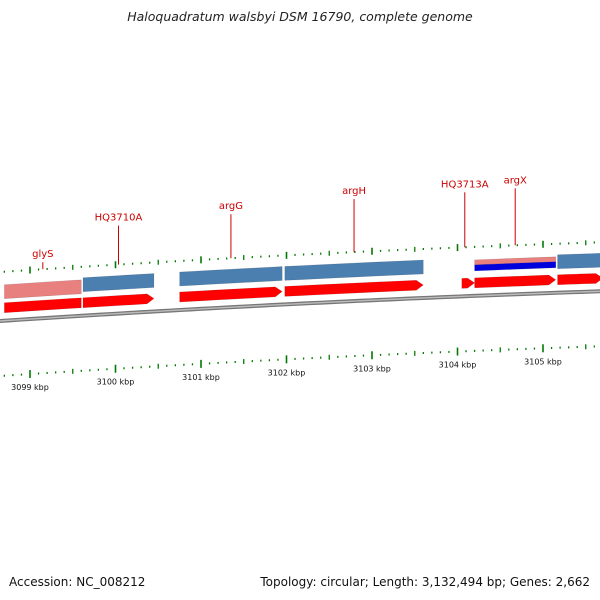 The width and height of the screenshot is (600, 600). Describe the element at coordinates (354, 288) in the screenshot. I see `cds-arrow-argH` at that location.